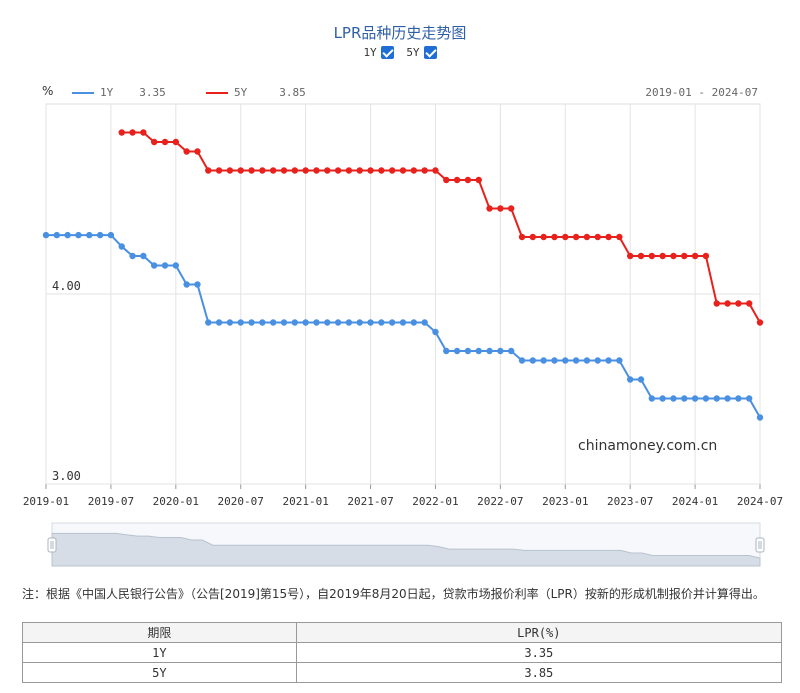  I want to click on legend-item-1y: 1Y 3.35, so click(119, 92).